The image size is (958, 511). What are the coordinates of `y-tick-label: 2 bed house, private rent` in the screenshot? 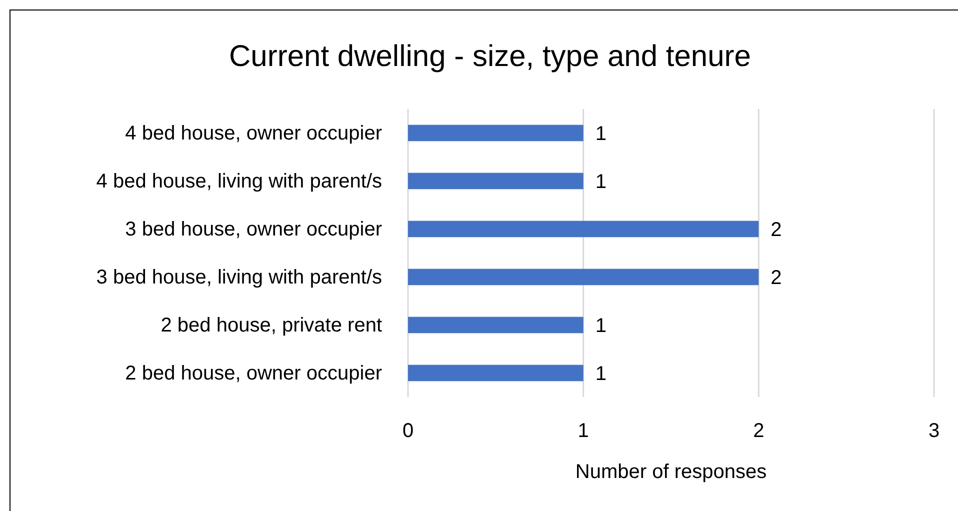 It's located at (271, 325).